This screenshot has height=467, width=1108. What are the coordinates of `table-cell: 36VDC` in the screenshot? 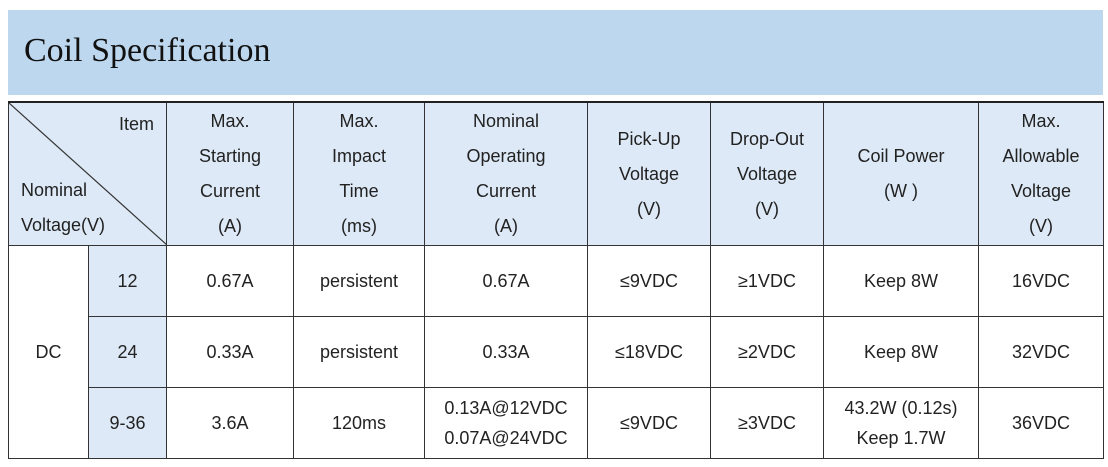 It's located at (1041, 423).